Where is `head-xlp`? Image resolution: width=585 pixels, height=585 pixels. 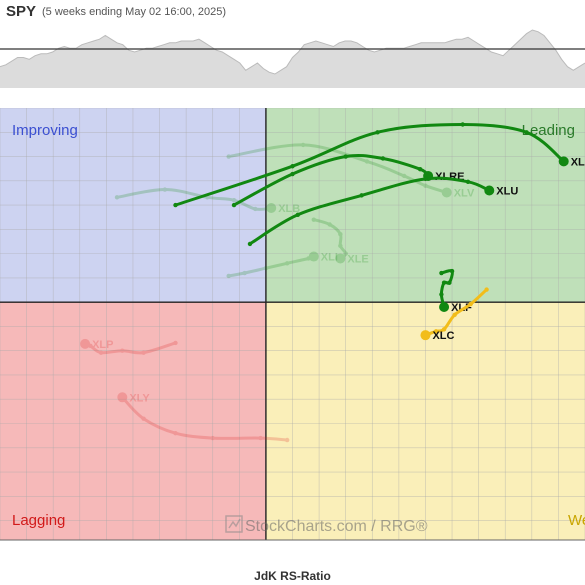
head-xlp is located at coordinates (85, 343).